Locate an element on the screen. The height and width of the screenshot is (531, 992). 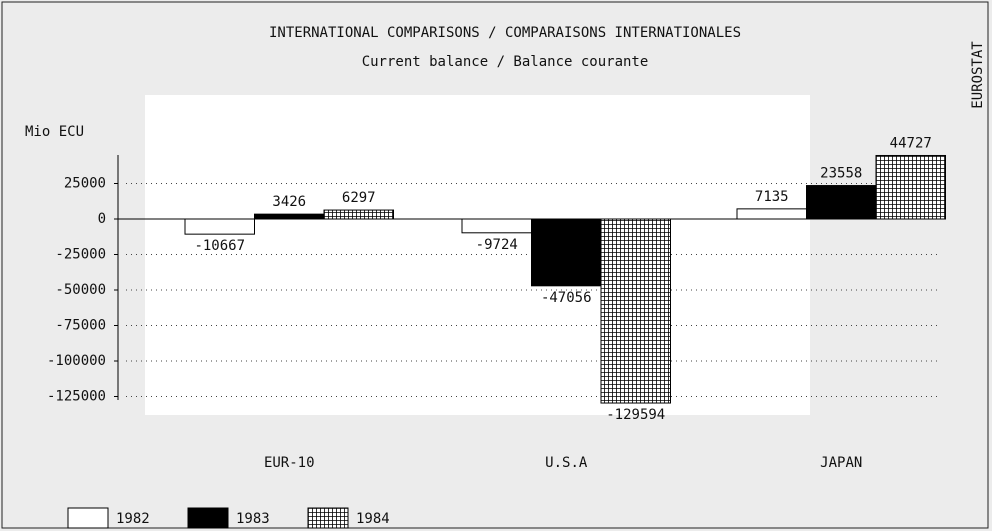
value-label: 6297 is located at coordinates (359, 198).